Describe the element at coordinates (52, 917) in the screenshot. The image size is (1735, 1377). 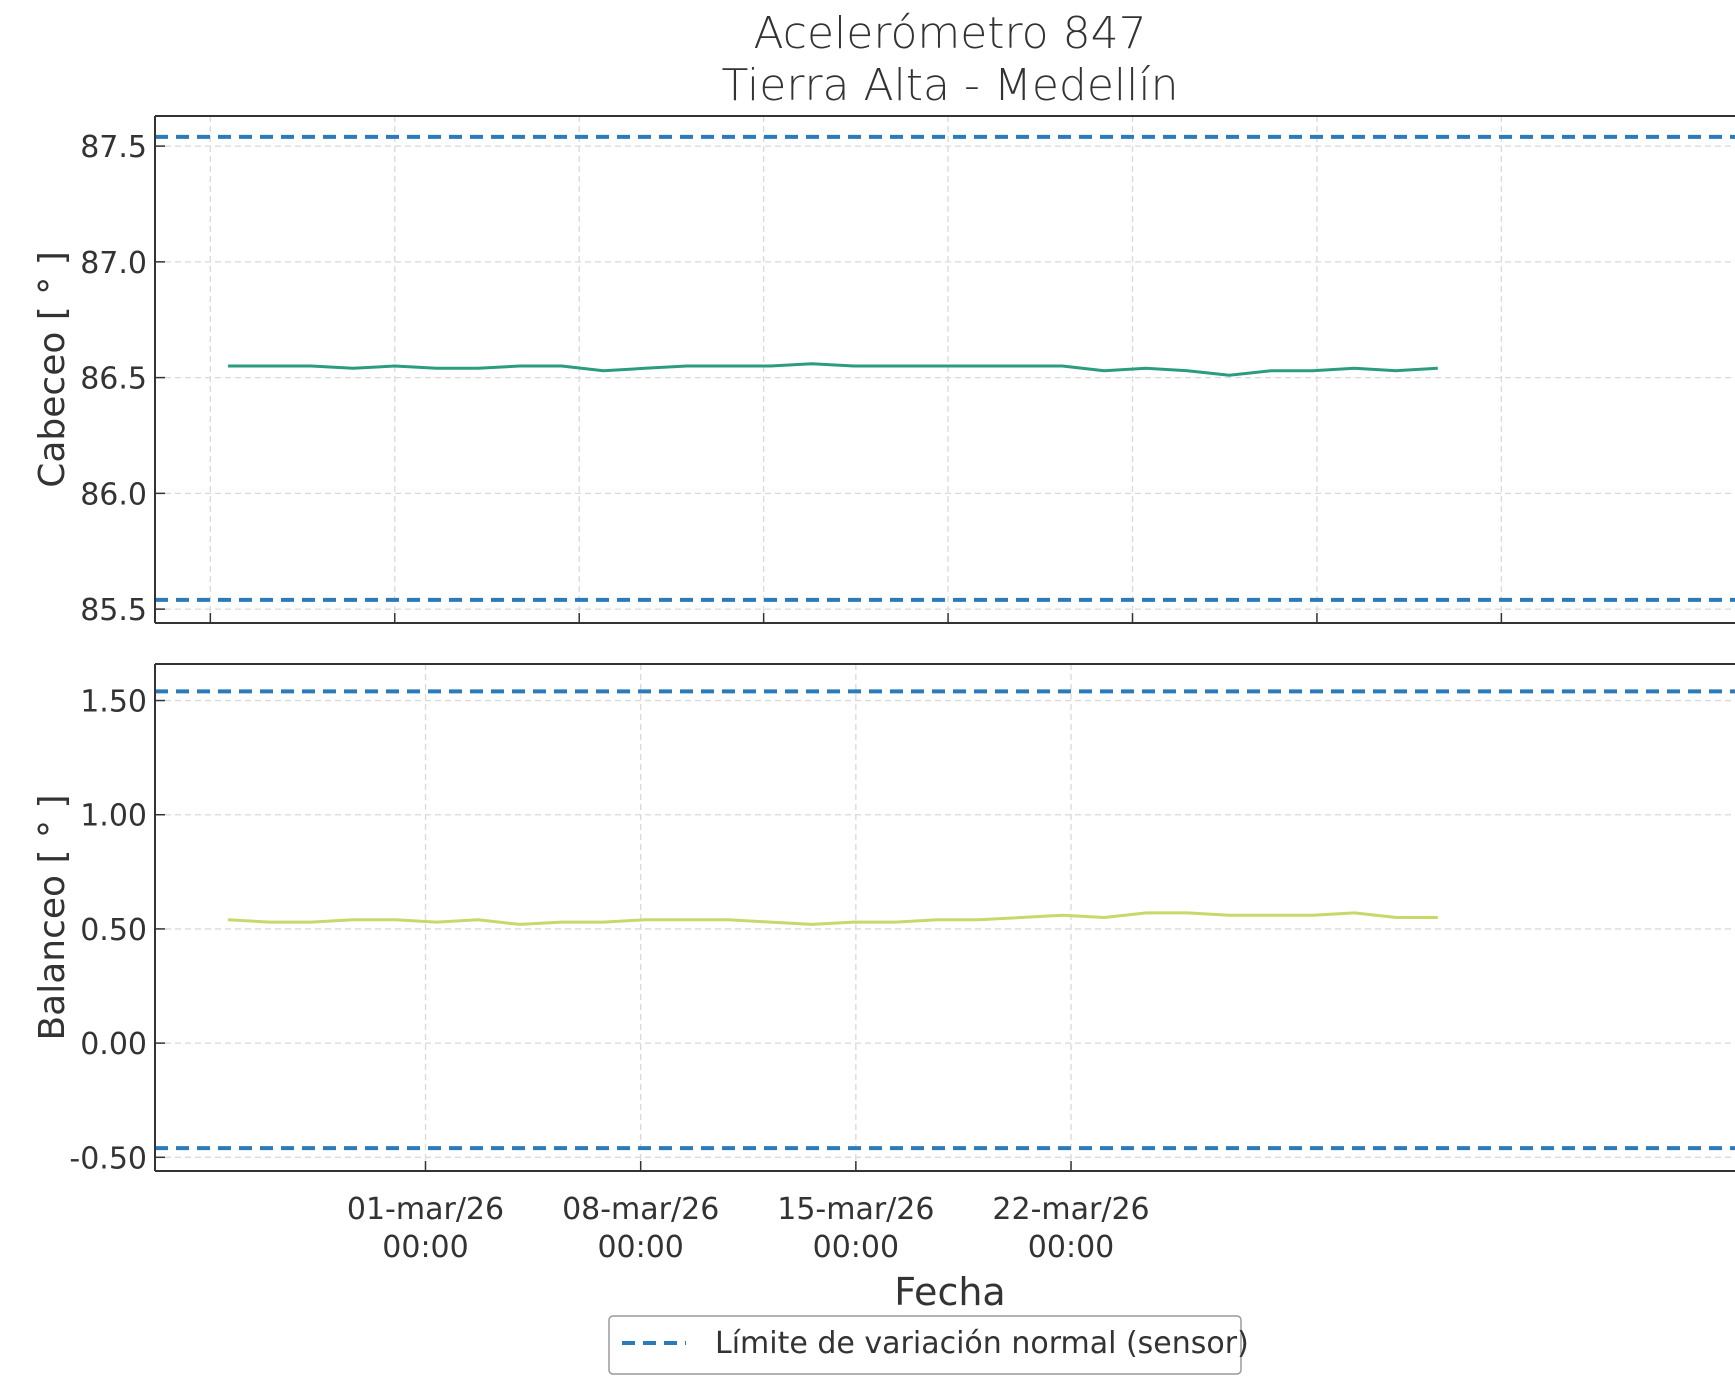
I see `balanceo-y-axis-label: Balanceo [ ° ]` at that location.